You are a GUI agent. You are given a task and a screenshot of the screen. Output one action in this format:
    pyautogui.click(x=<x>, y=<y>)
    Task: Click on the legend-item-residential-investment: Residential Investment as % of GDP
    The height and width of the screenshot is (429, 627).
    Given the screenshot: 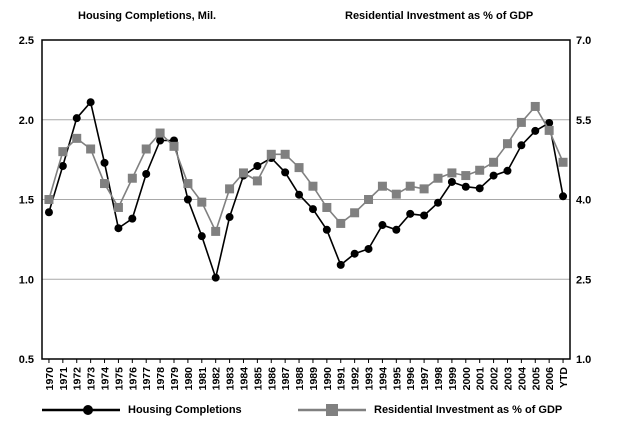 What is the action you would take?
    pyautogui.click(x=429, y=410)
    